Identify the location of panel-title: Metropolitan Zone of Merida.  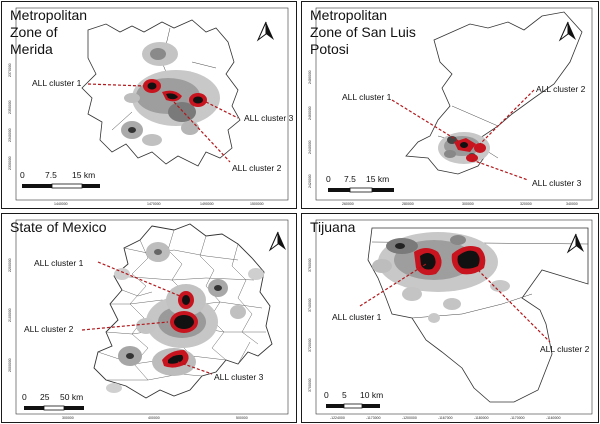
(49, 32).